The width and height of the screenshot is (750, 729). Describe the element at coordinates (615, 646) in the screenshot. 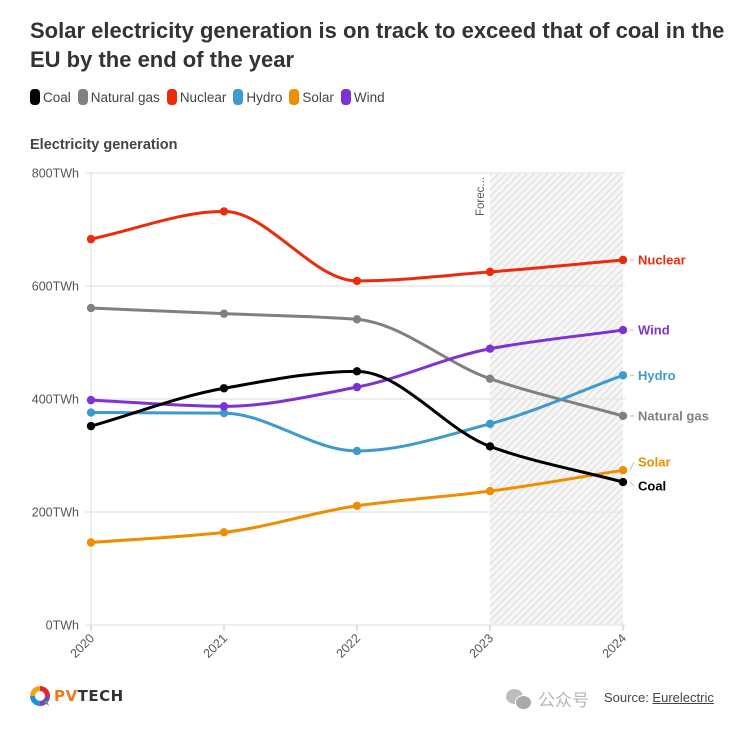

I see `x-tick-label: 2024` at that location.